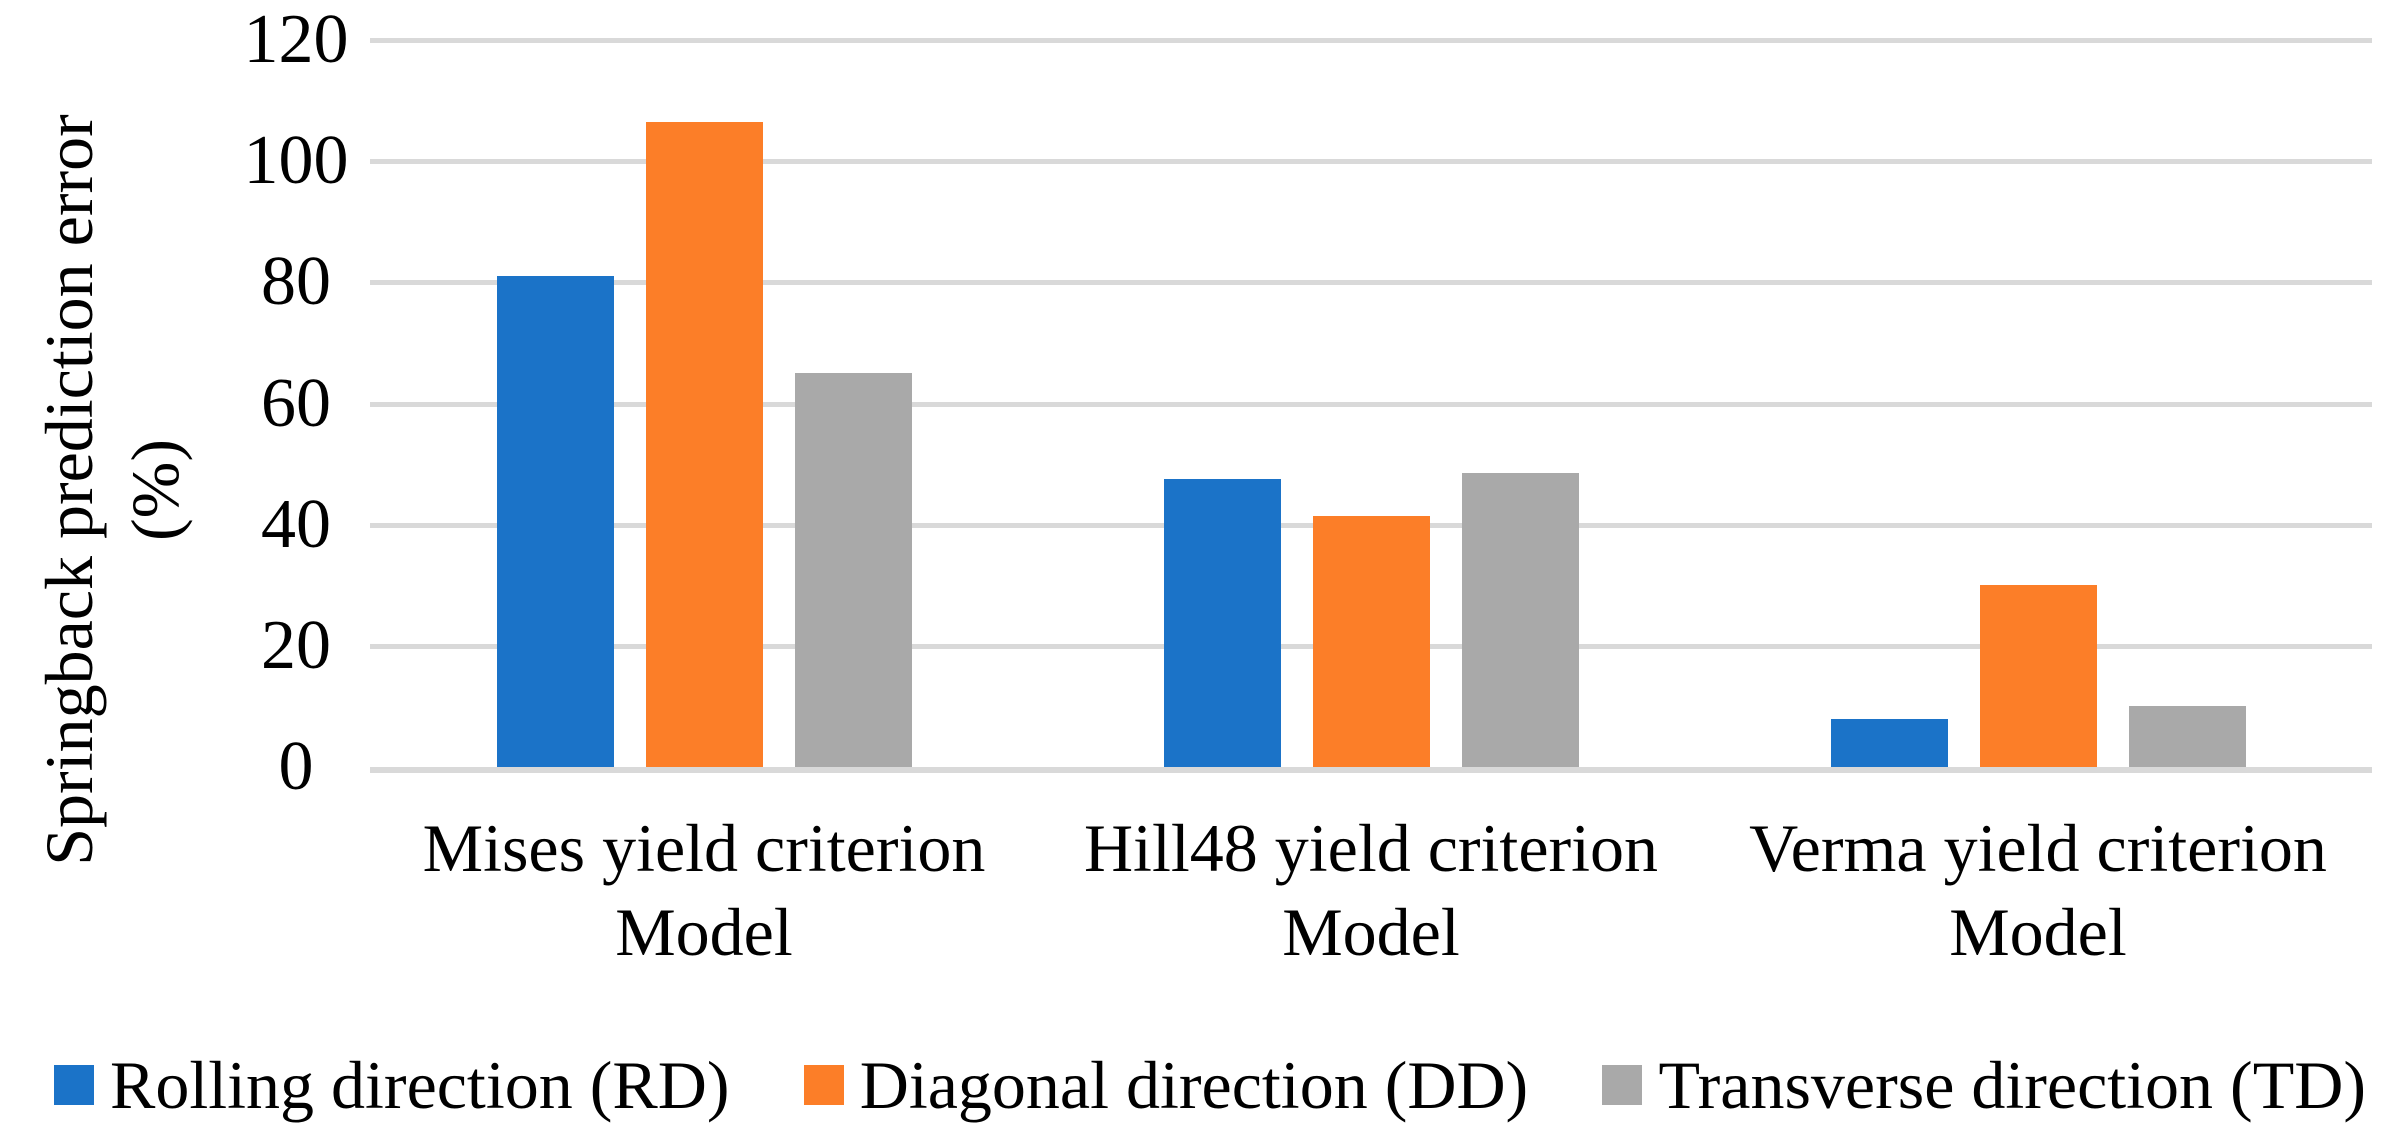 The image size is (2400, 1135). Describe the element at coordinates (2012, 1085) in the screenshot. I see `legend-label: Transverse direction (TD)` at that location.